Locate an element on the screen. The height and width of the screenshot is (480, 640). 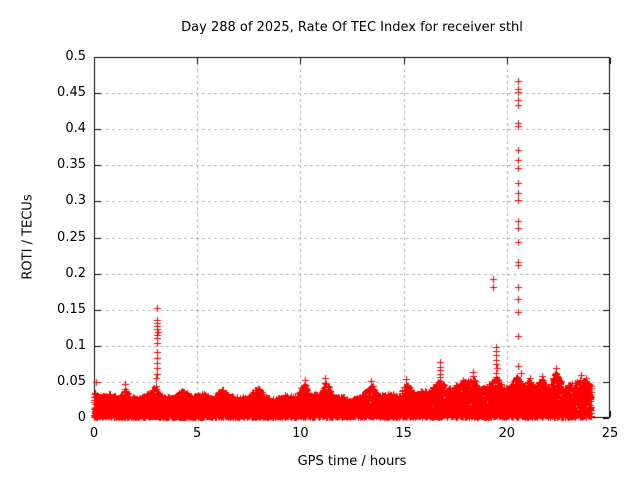
x-tick-label: 25 is located at coordinates (610, 433).